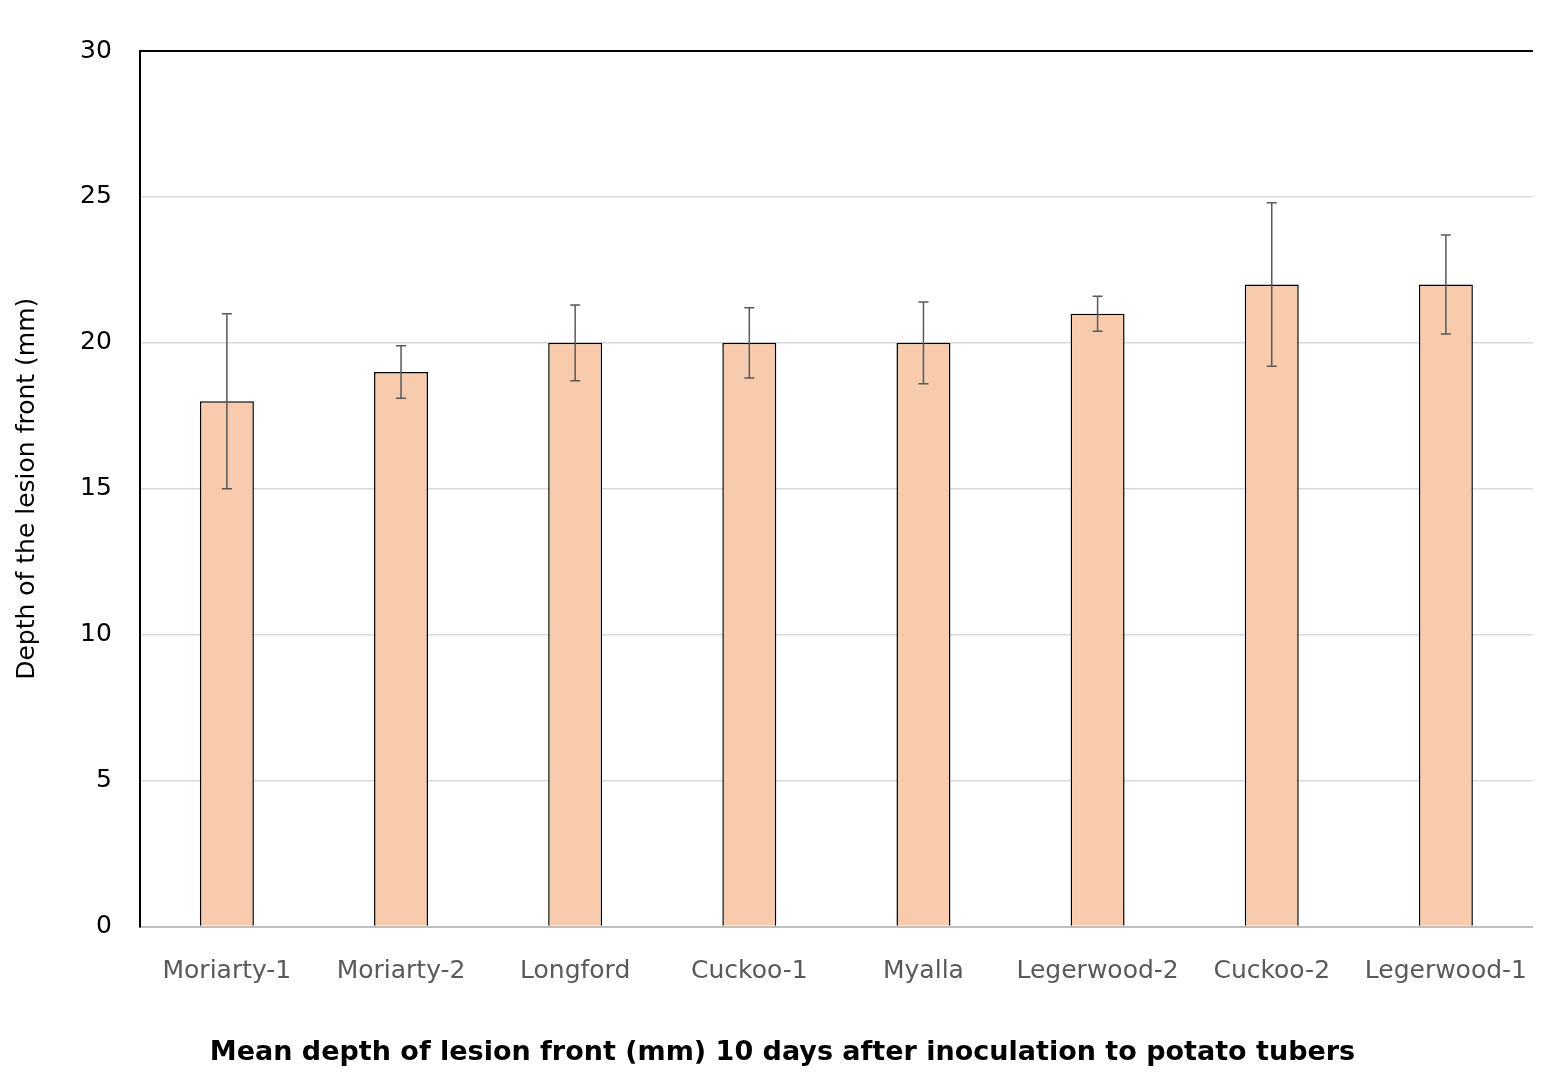  I want to click on y-tick-label: 25, so click(96, 195).